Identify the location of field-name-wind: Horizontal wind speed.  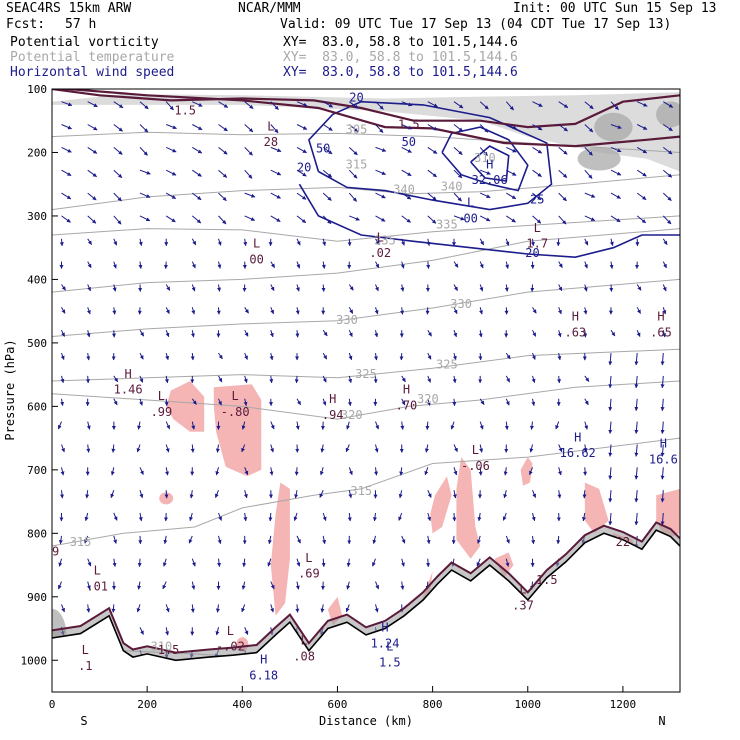
(92, 72).